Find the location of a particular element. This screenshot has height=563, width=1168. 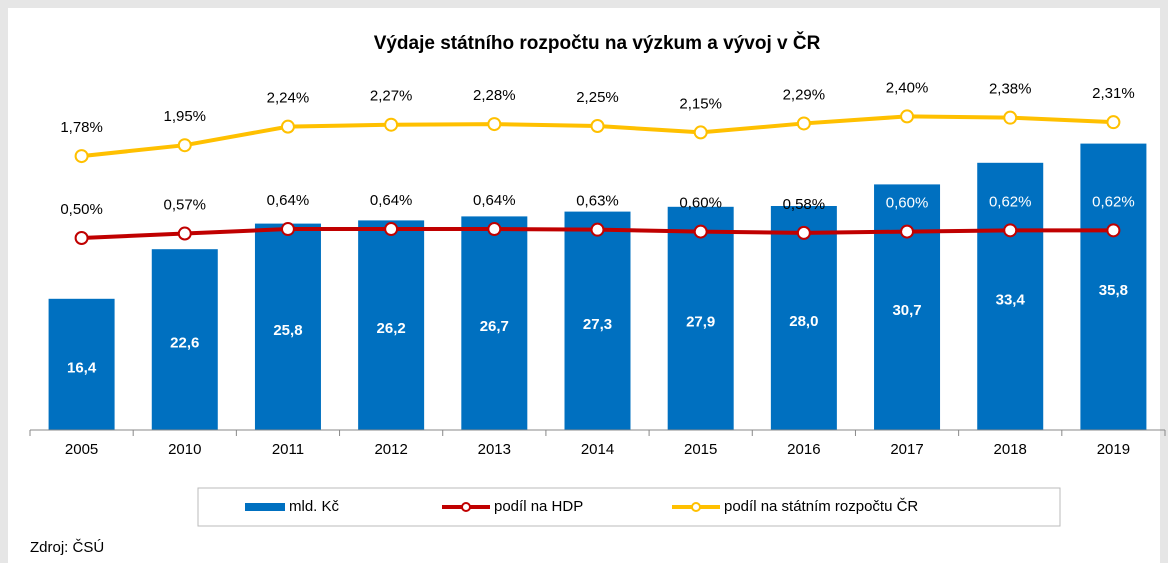

x-tick-label: 2018 is located at coordinates (1010, 449).